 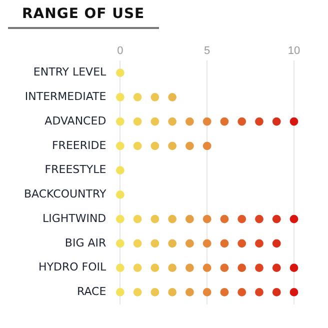 What do you see at coordinates (85, 243) in the screenshot?
I see `y-tick-label: BIG AIR` at bounding box center [85, 243].